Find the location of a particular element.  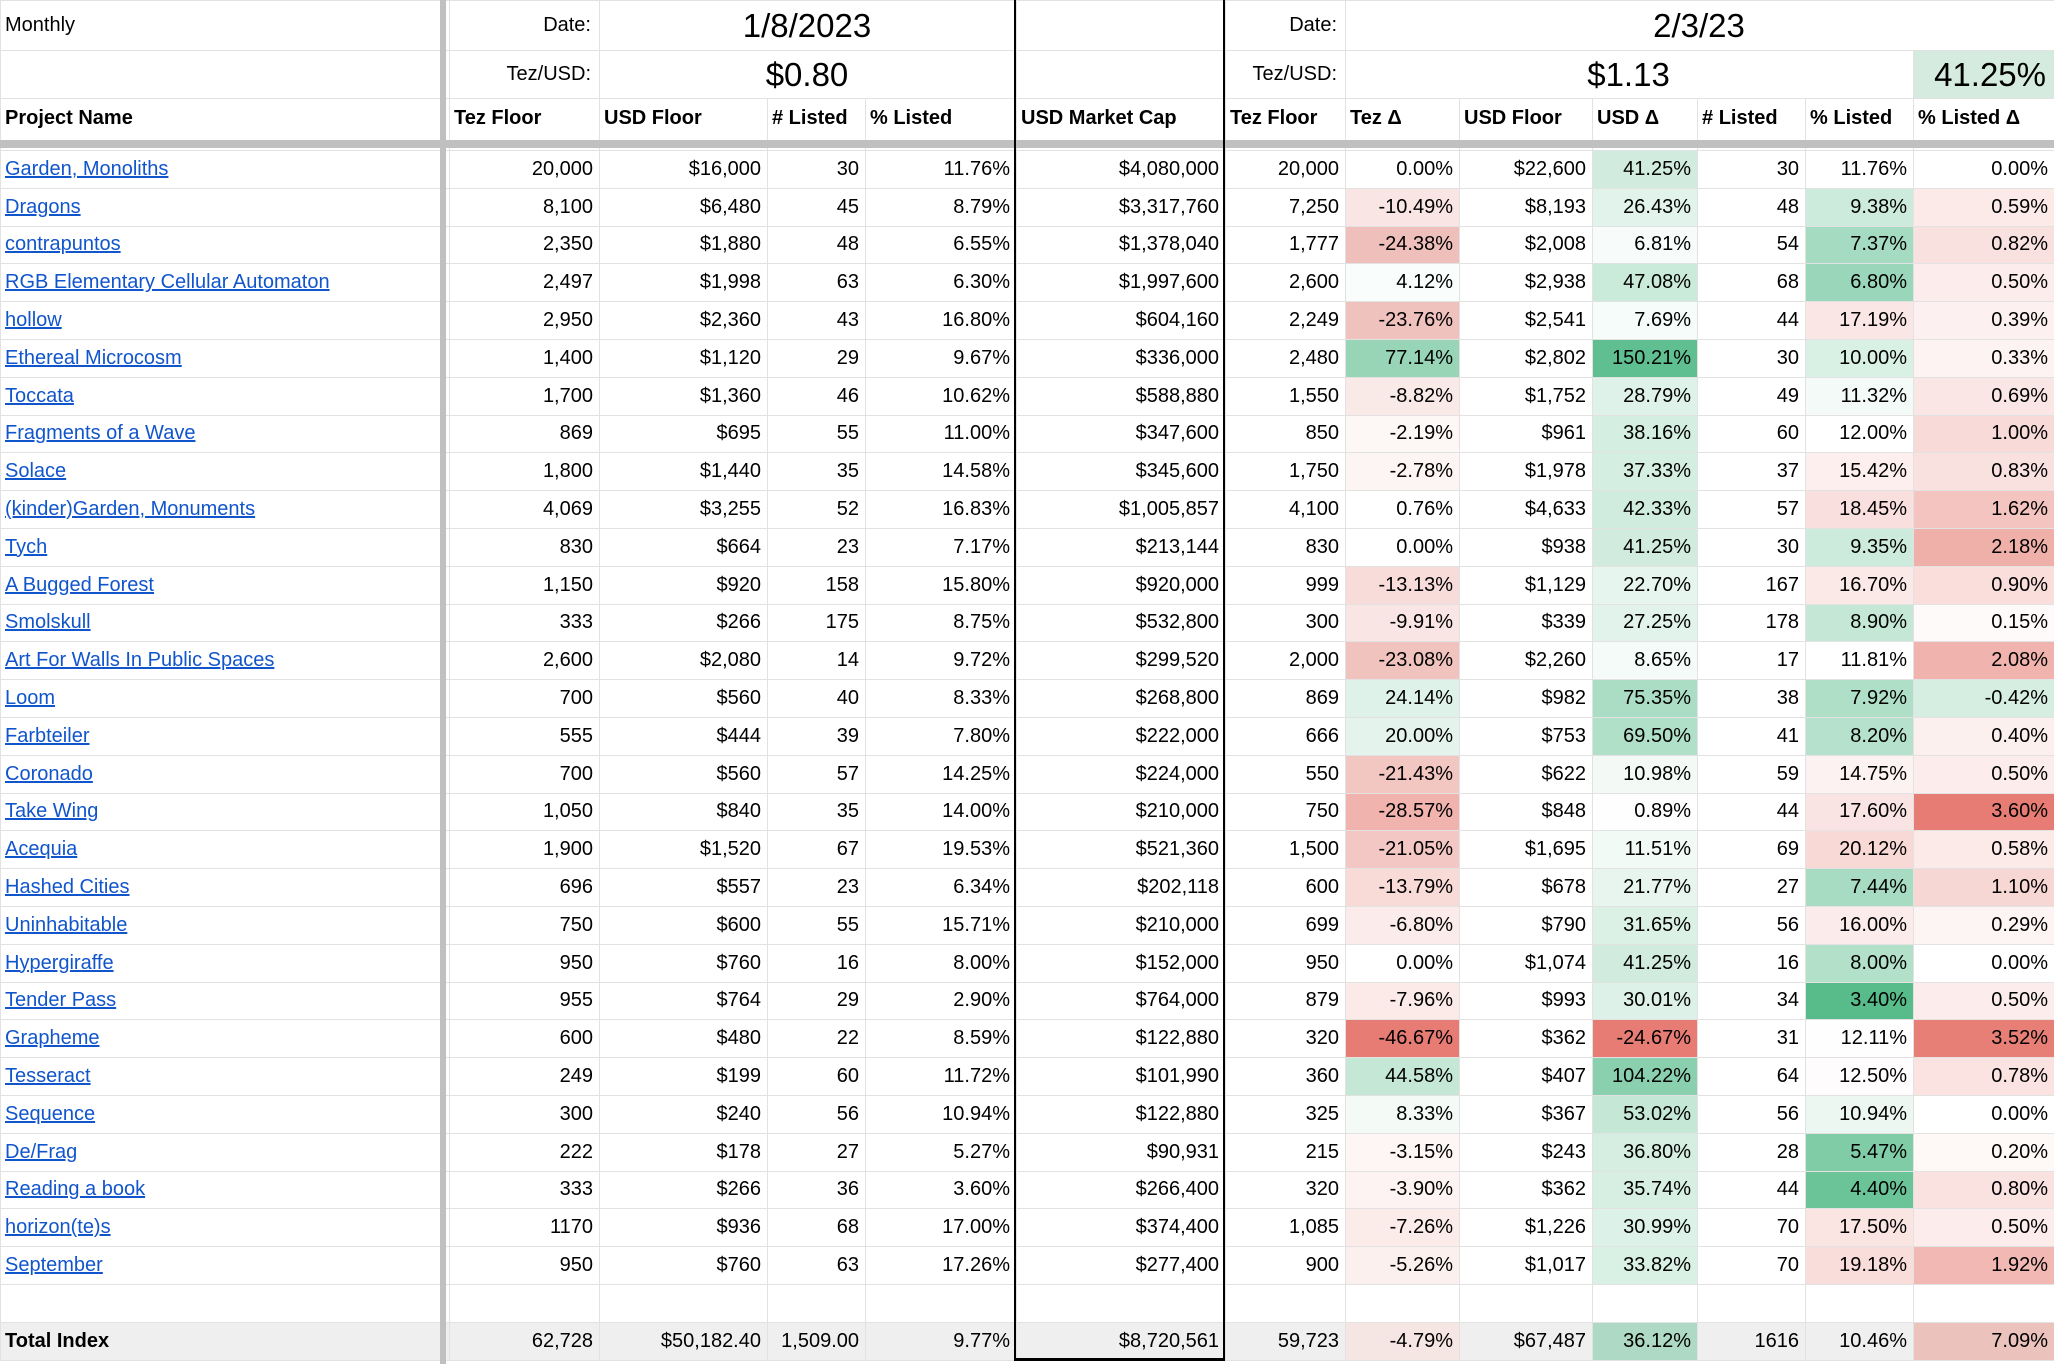

total-tez-floor-1: 62,728 is located at coordinates (524, 1341).